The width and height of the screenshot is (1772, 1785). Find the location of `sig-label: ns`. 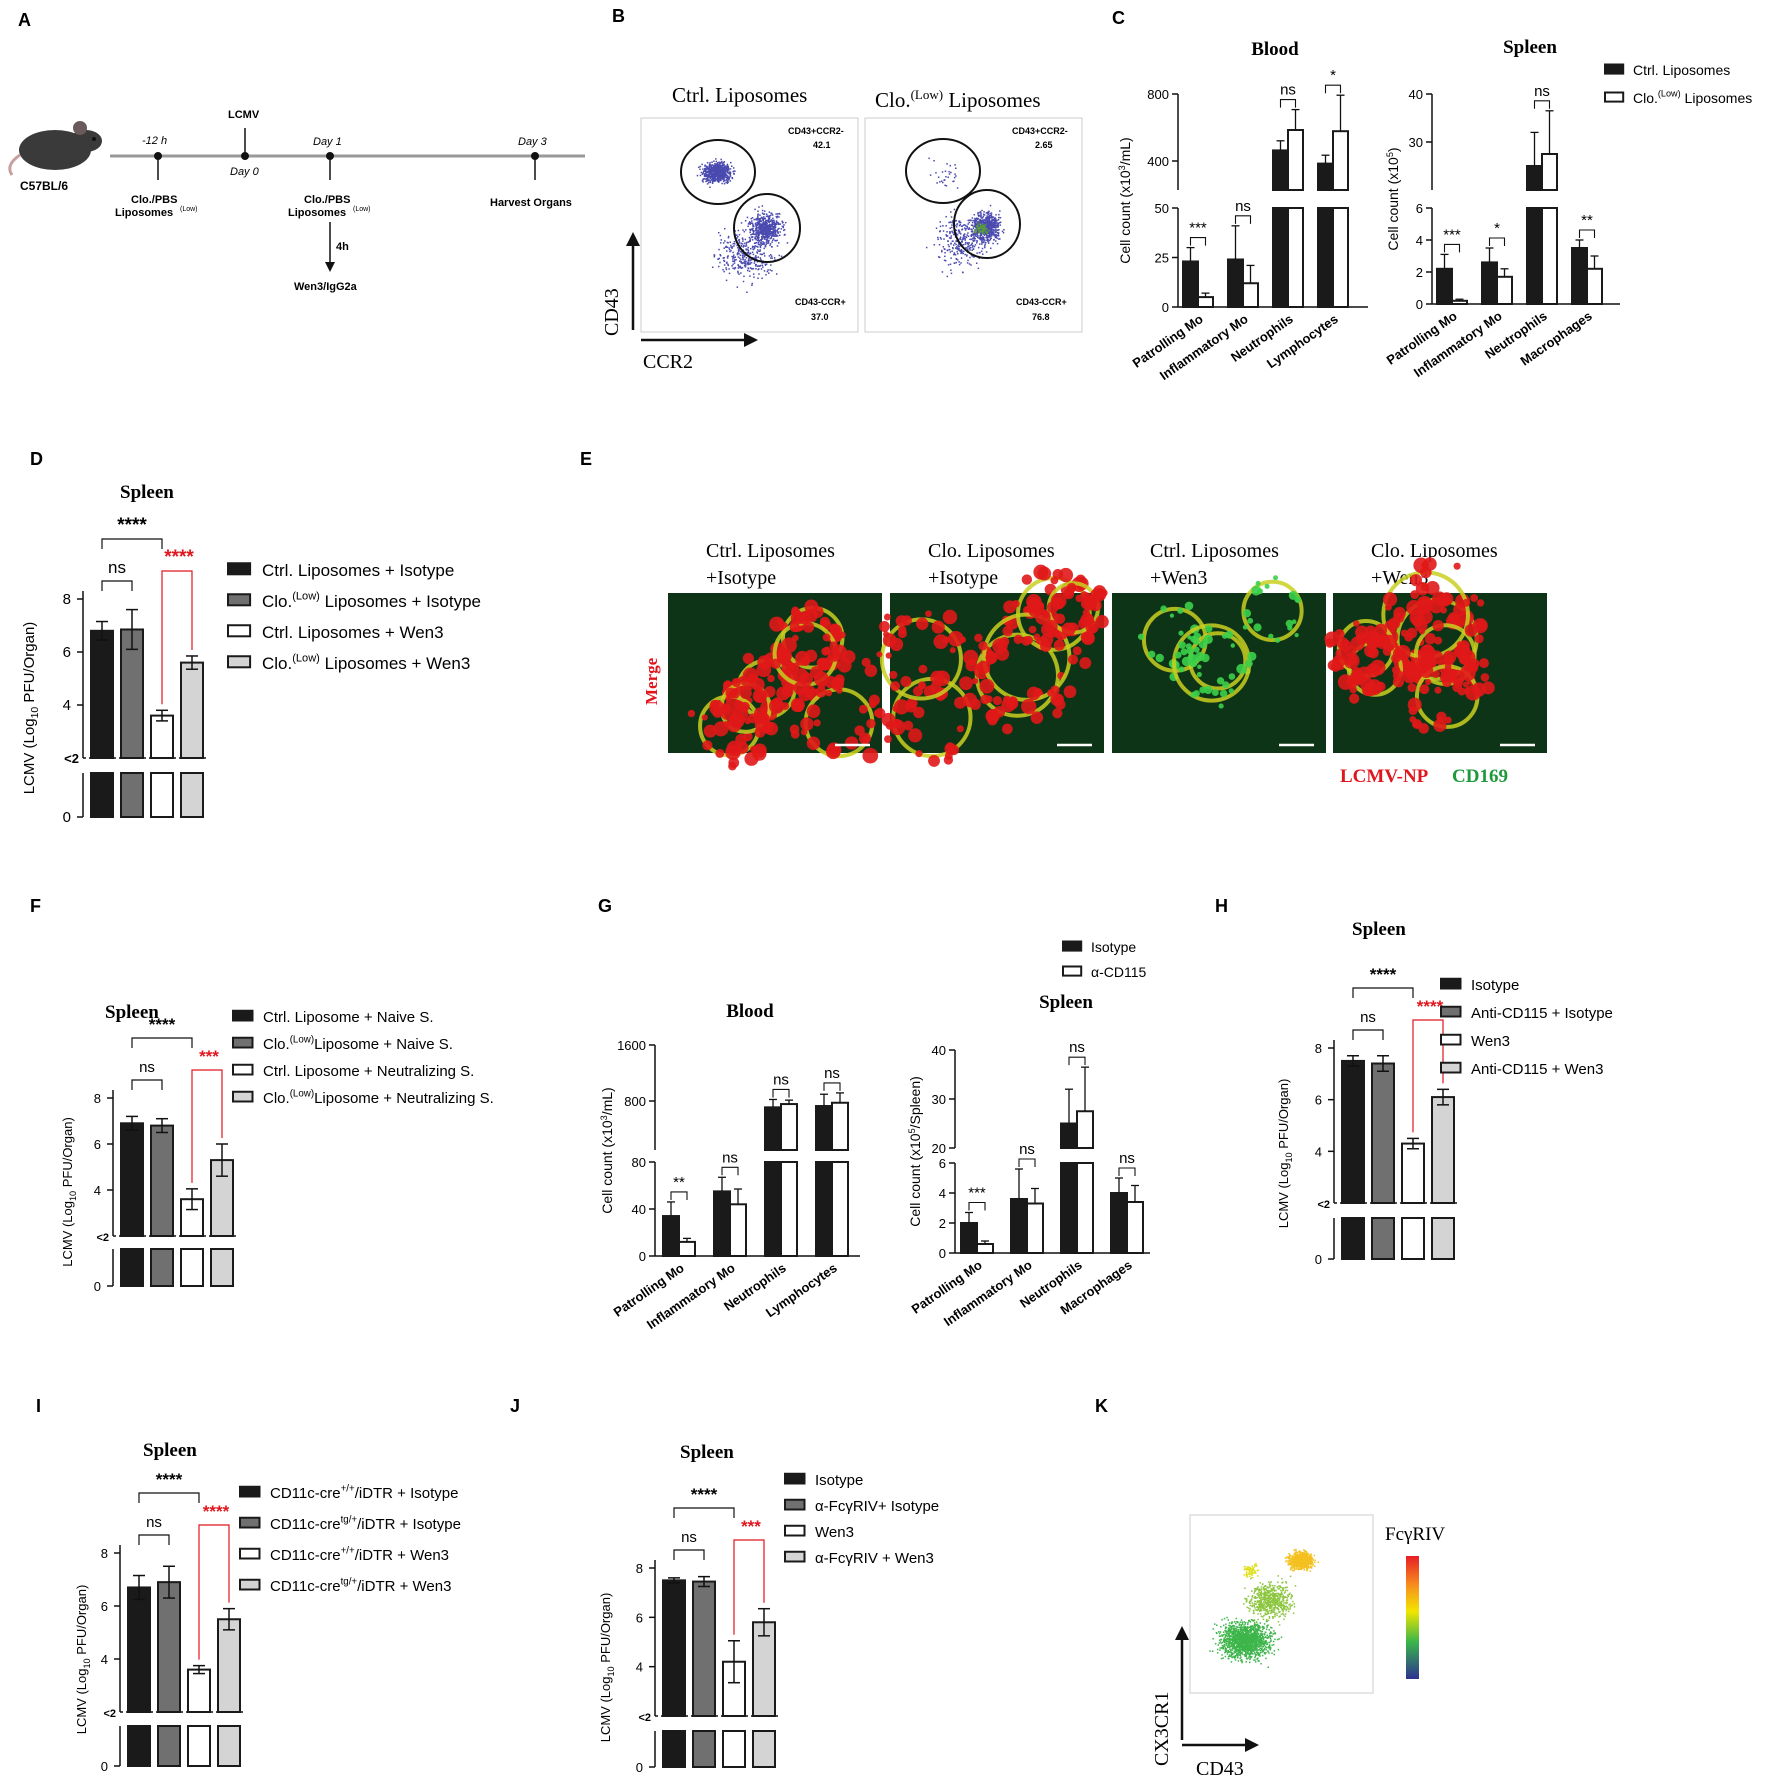

sig-label: ns is located at coordinates (781, 1079).